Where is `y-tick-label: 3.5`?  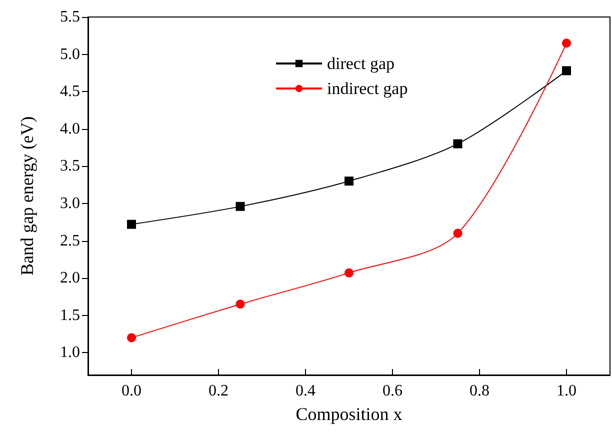
y-tick-label: 3.5 is located at coordinates (70, 166).